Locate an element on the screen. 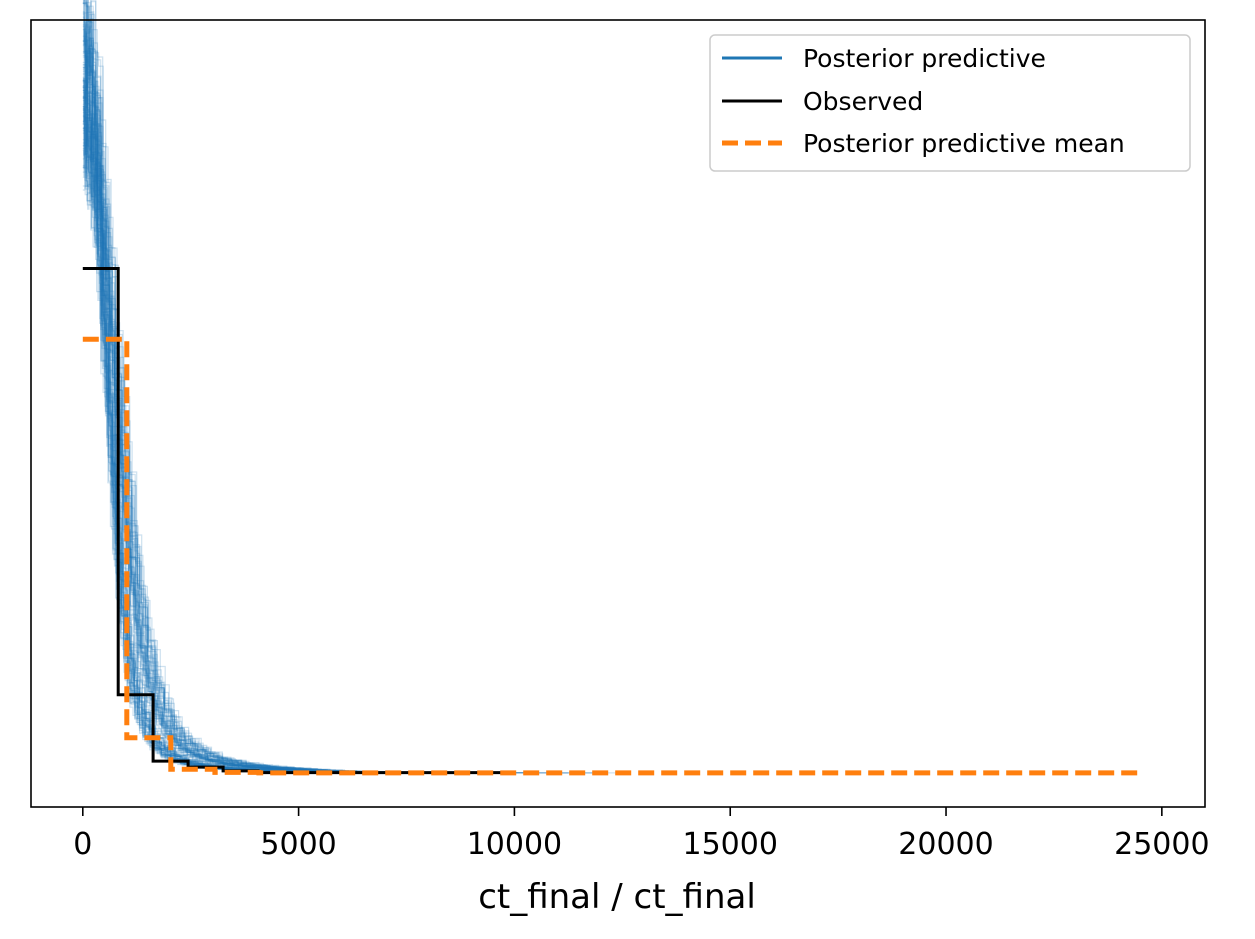  x-tick-label: 5000 is located at coordinates (298, 844).